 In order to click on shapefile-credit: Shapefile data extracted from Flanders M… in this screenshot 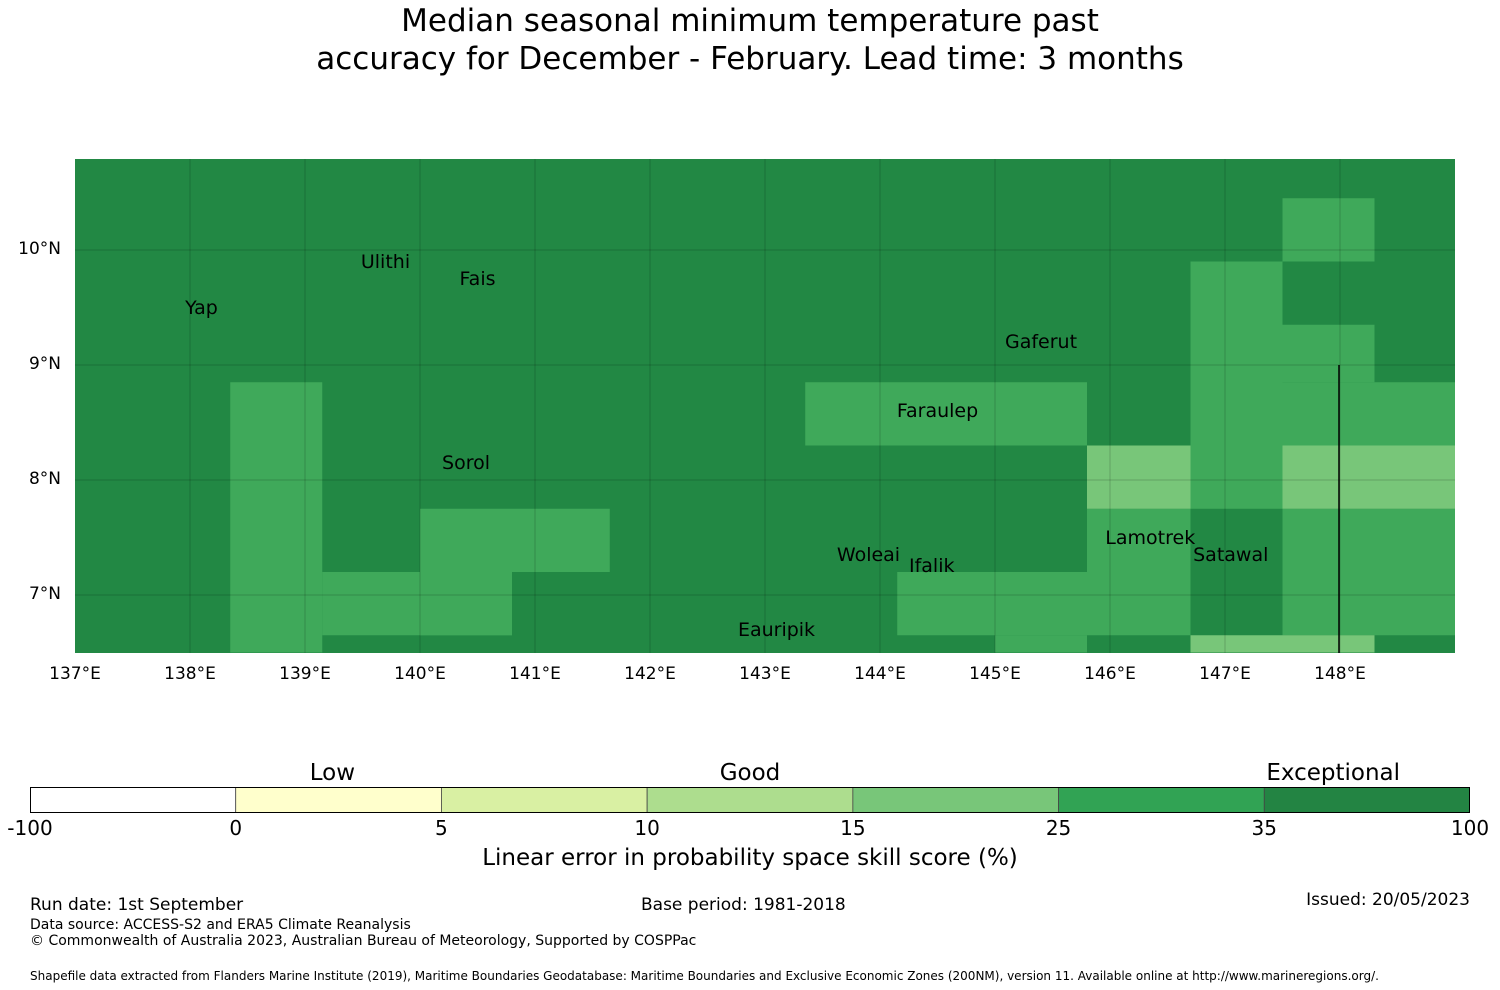, I will do `click(704, 976)`.